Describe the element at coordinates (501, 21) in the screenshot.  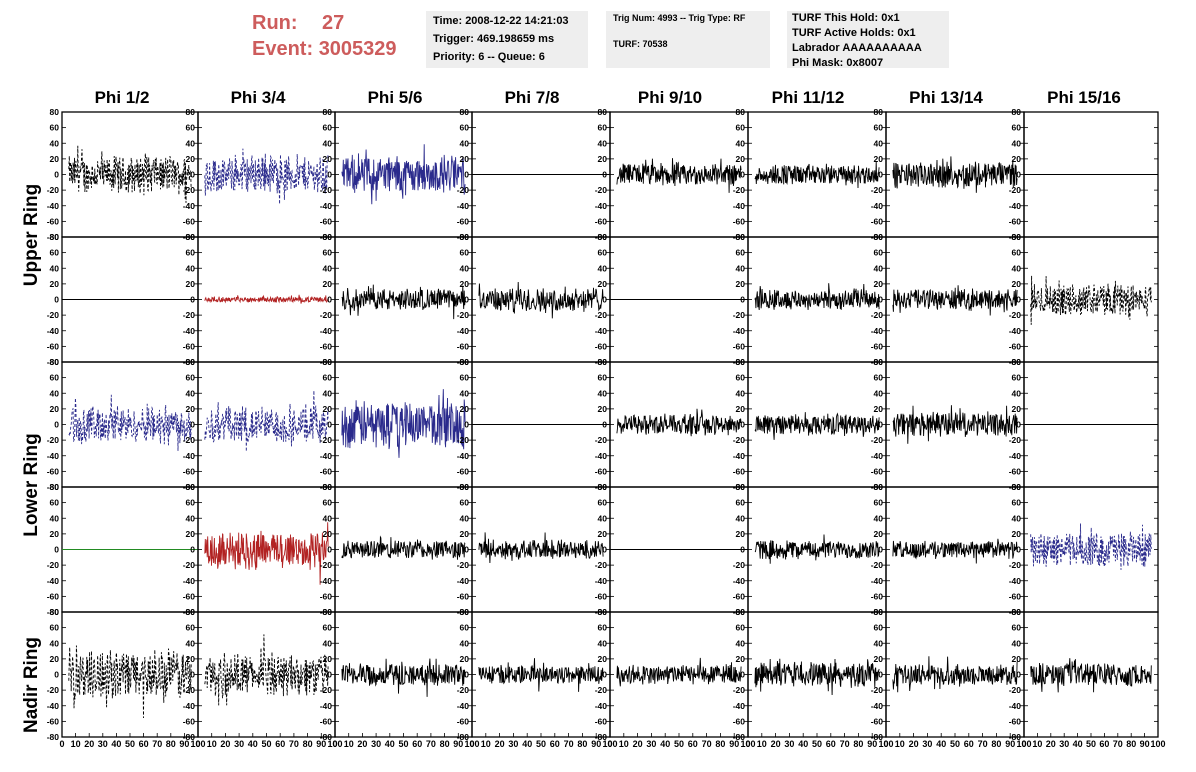
I see `time-text: Time: 2008-12-22 14:21:03` at that location.